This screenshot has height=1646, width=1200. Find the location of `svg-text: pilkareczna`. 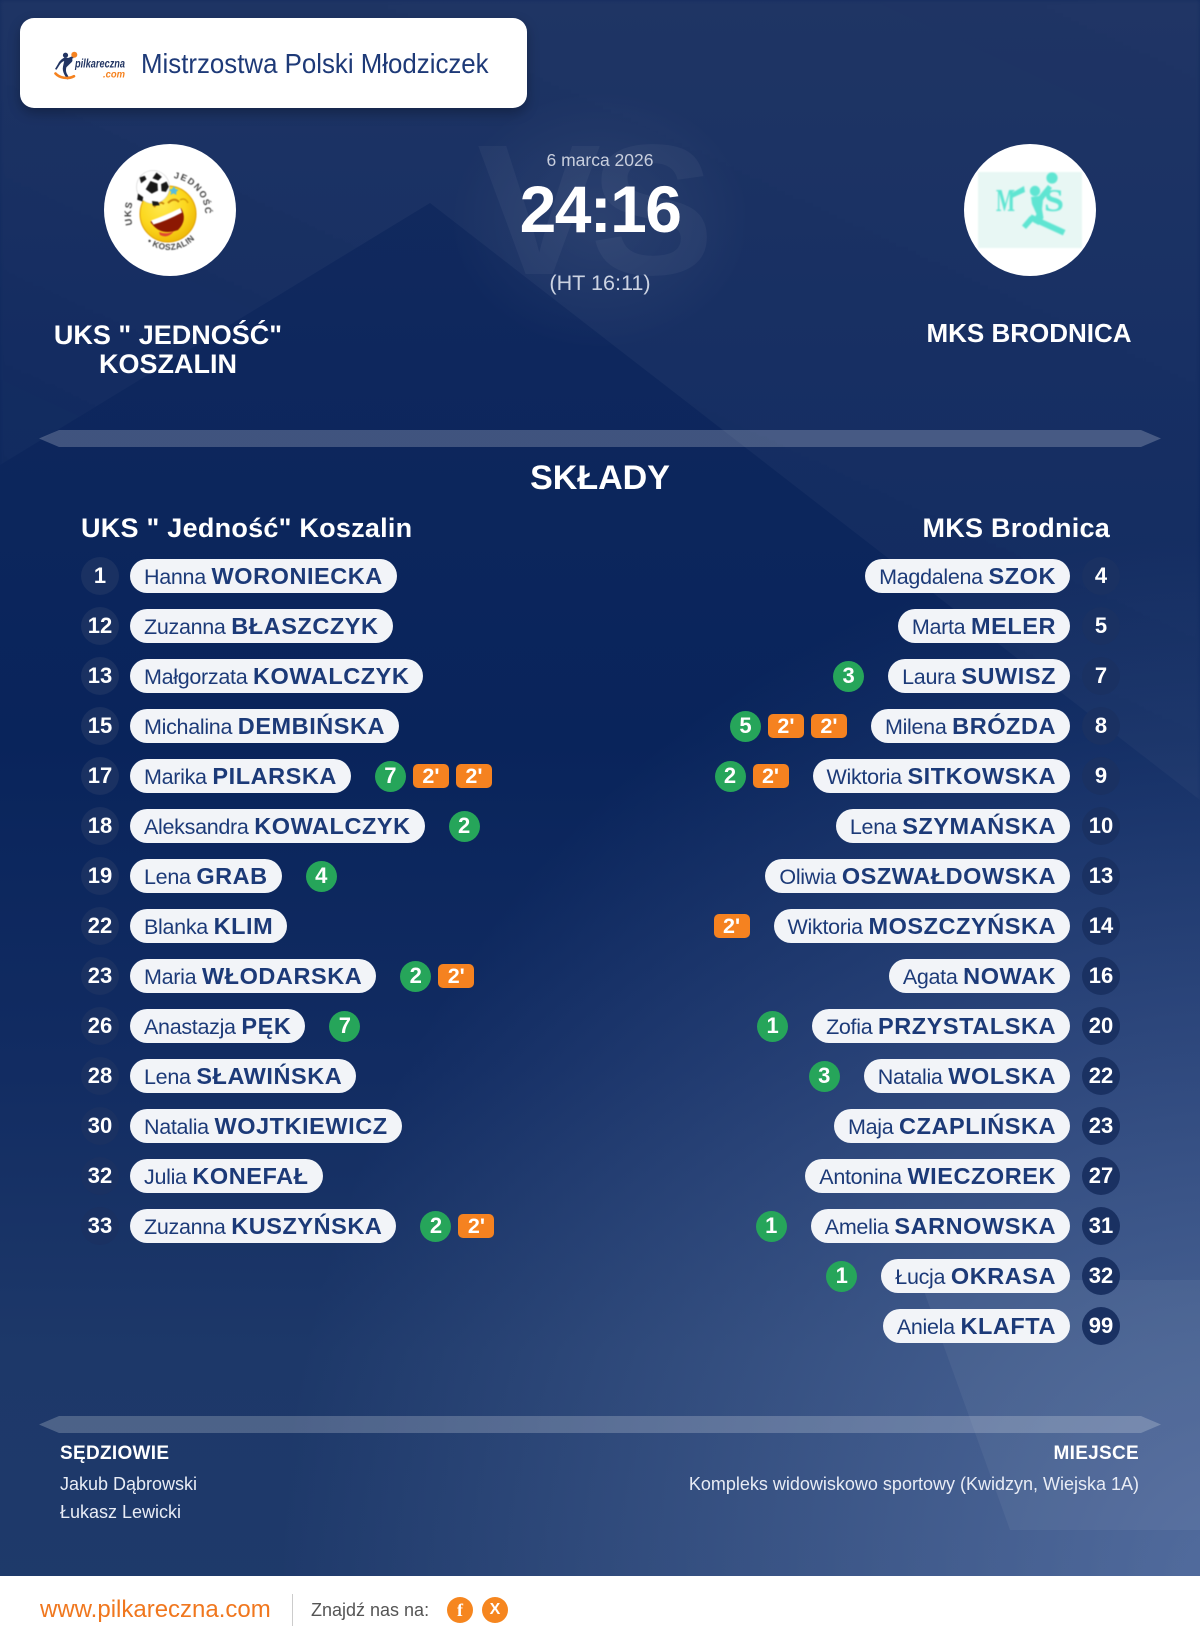

svg-text: pilkareczna is located at coordinates (99, 64).